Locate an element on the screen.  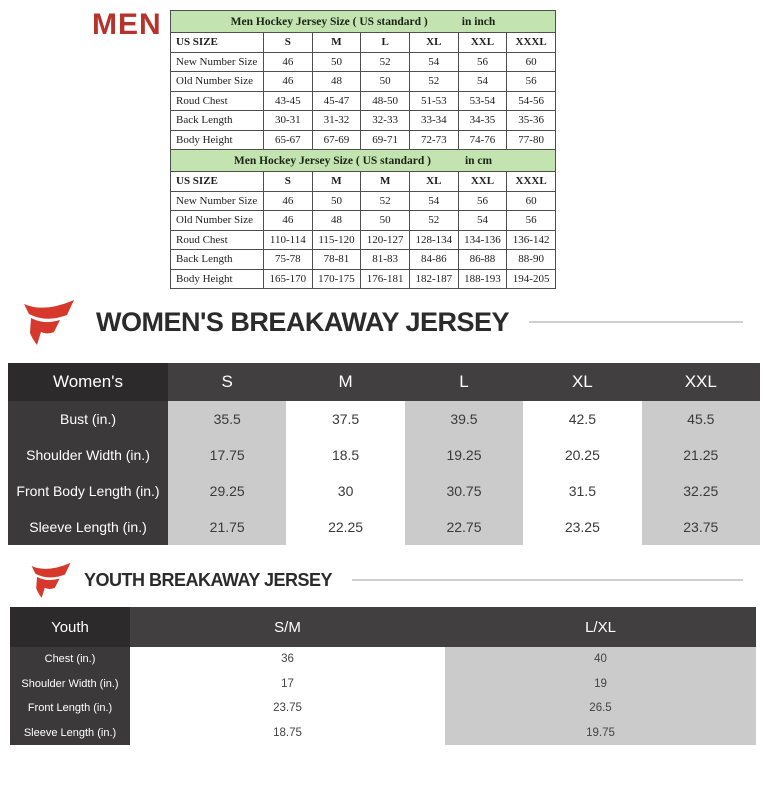
value-cell: 34-35 is located at coordinates (482, 120).